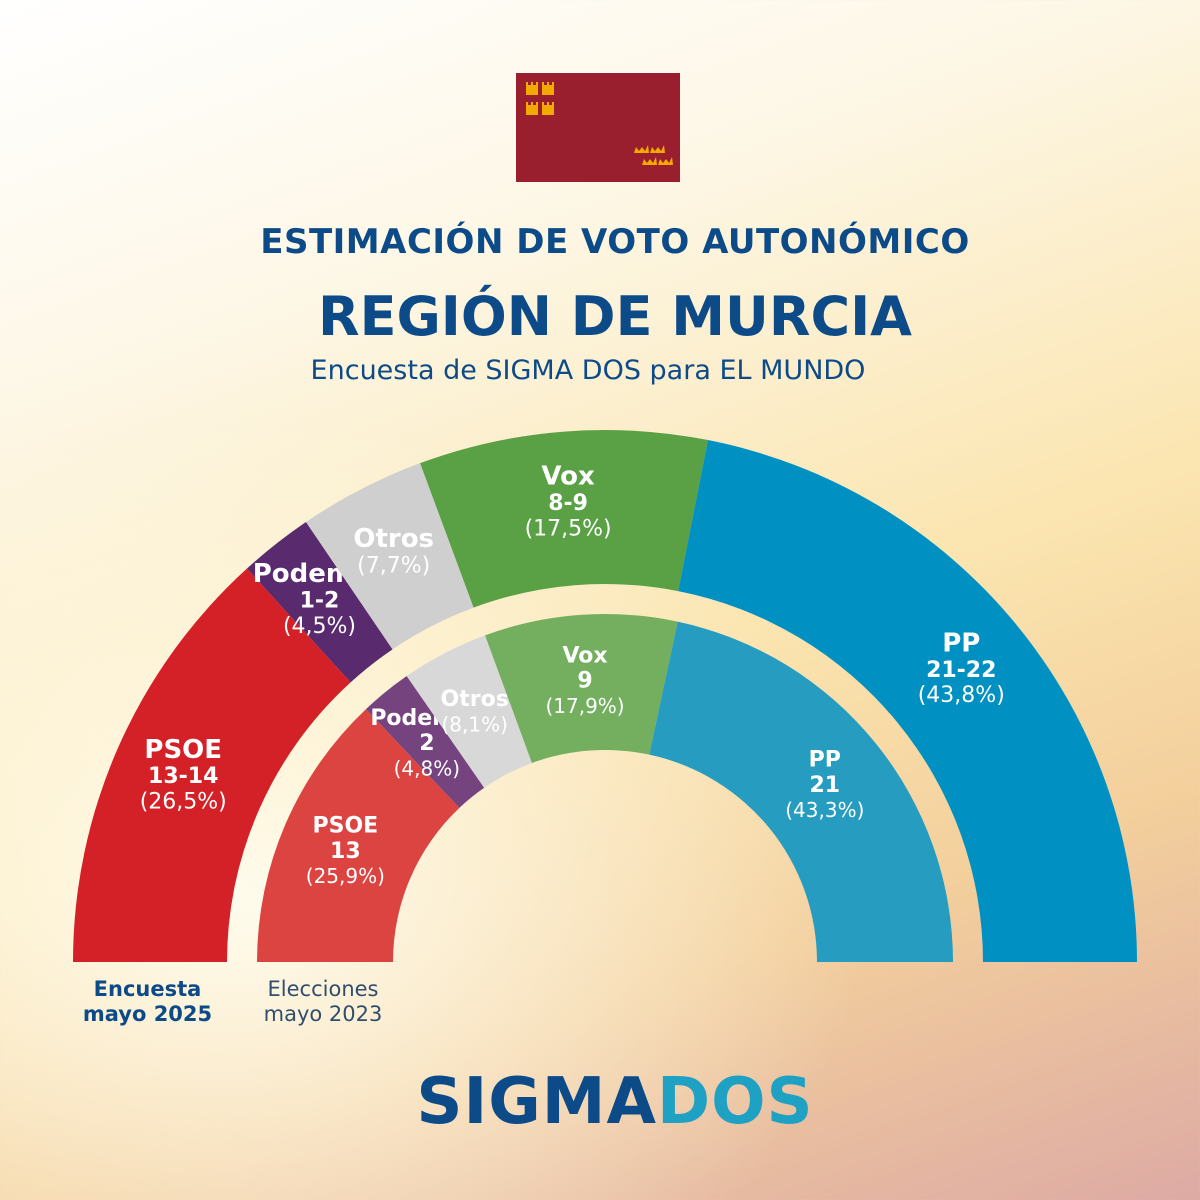 The width and height of the screenshot is (1200, 1200). I want to click on outer-arc-podemos, so click(319, 602).